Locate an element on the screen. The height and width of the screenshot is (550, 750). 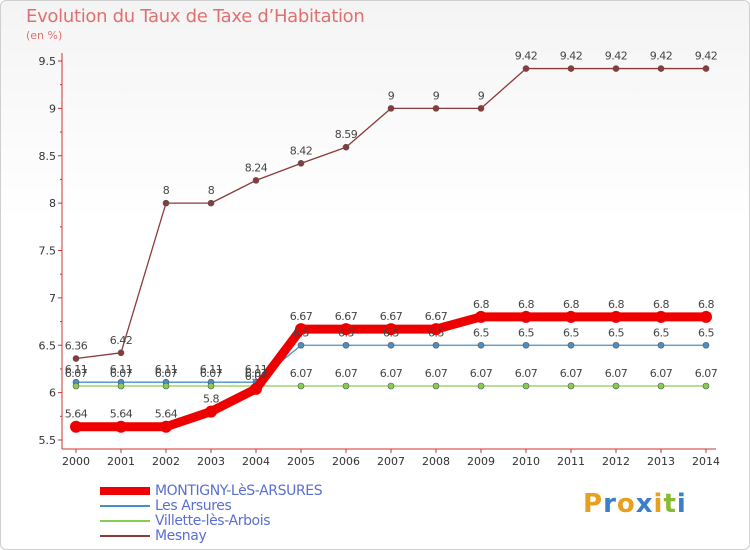
data-label: 8 is located at coordinates (166, 190).